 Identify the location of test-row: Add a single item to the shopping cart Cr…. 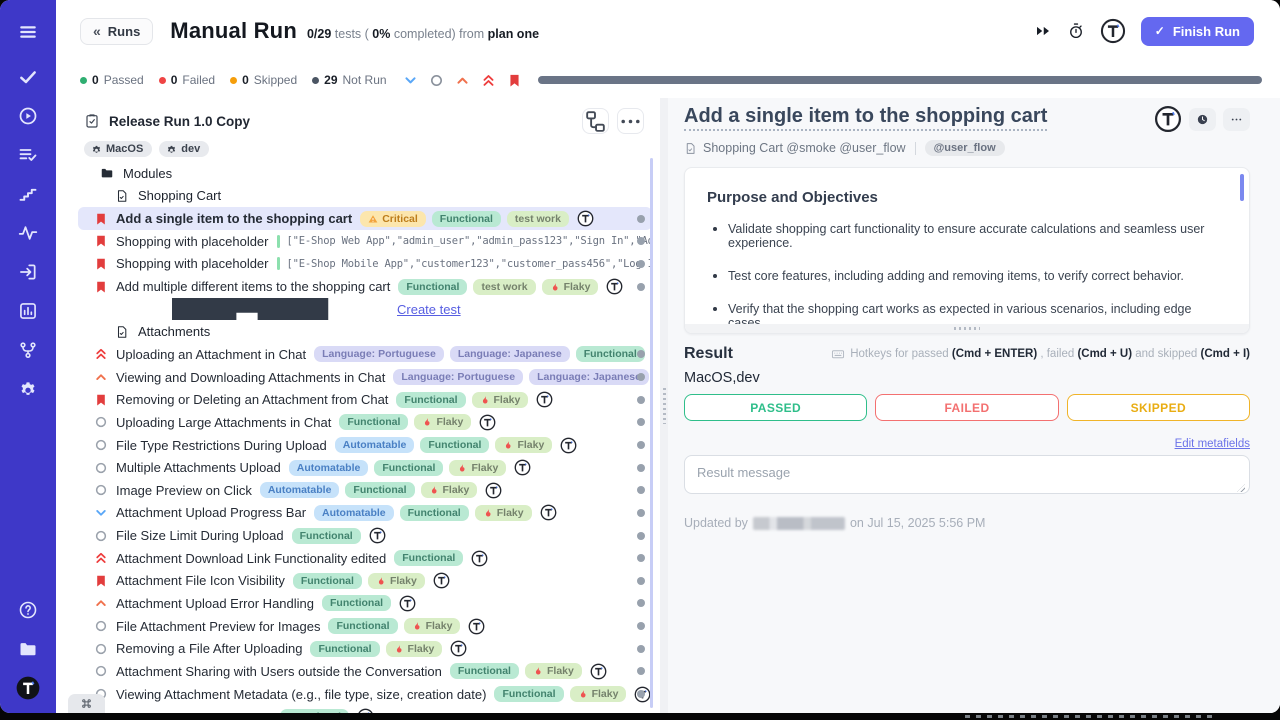
(365, 218).